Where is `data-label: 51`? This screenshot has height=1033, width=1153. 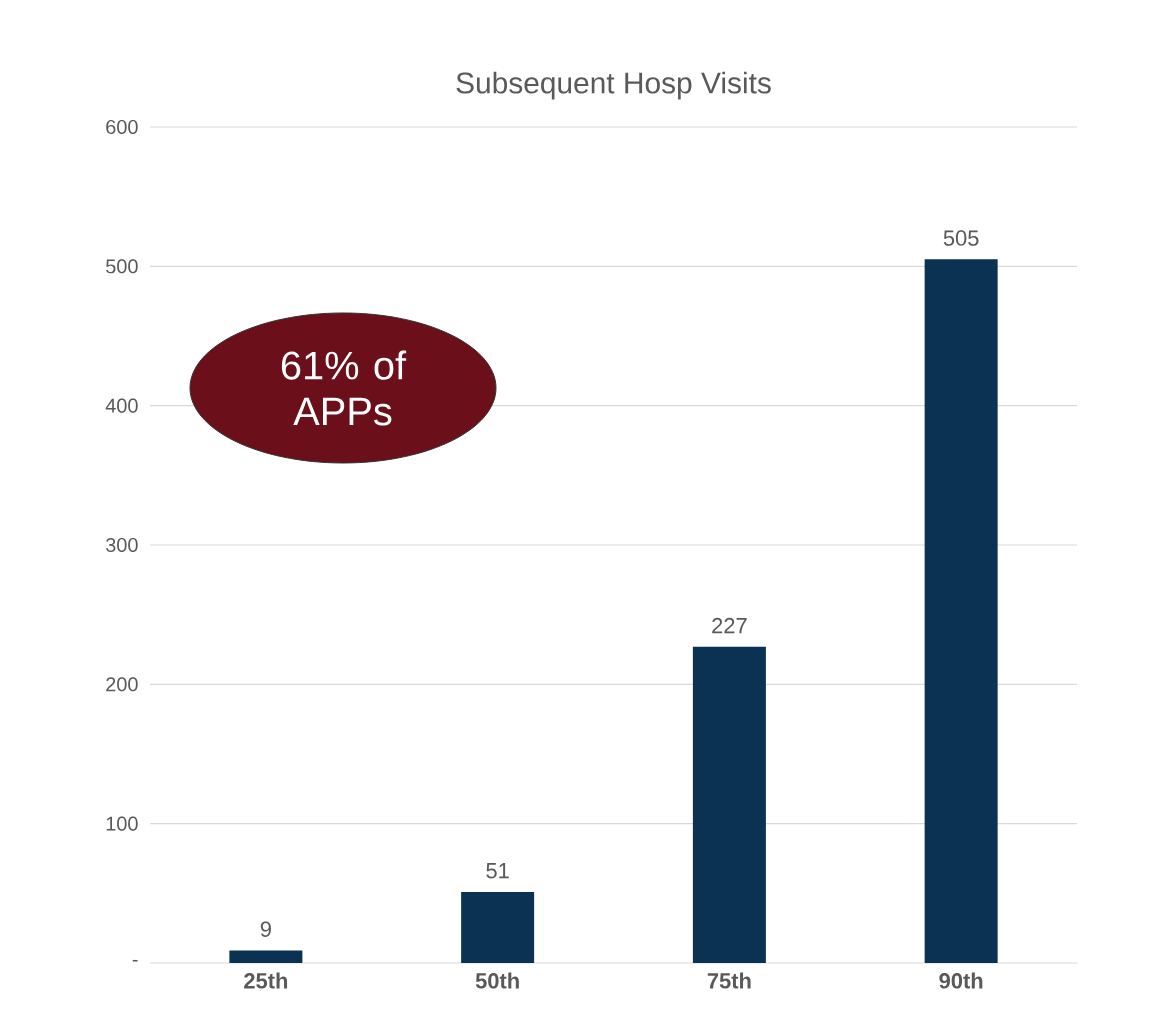
data-label: 51 is located at coordinates (497, 871).